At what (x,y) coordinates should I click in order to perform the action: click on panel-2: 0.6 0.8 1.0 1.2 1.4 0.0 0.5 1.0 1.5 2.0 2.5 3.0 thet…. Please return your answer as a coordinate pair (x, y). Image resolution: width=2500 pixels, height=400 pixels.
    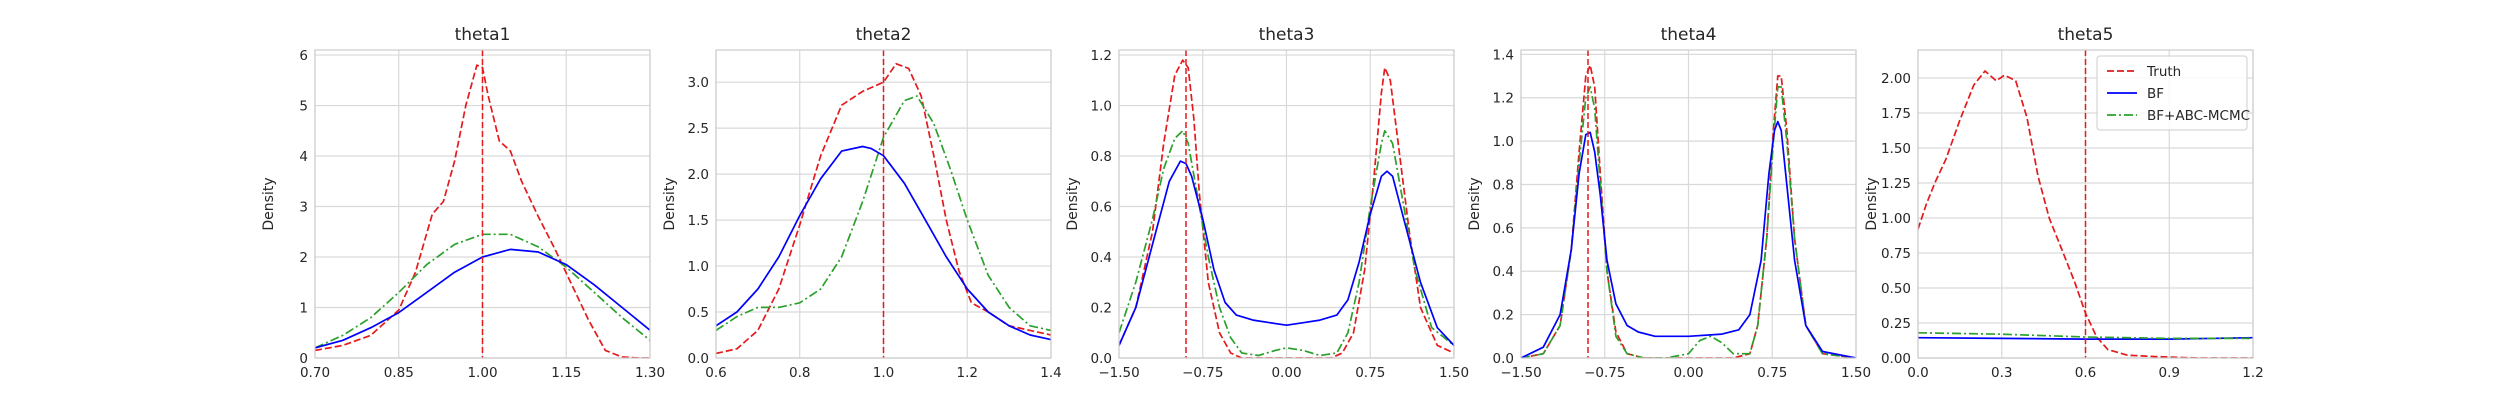
    Looking at the image, I should click on (862, 203).